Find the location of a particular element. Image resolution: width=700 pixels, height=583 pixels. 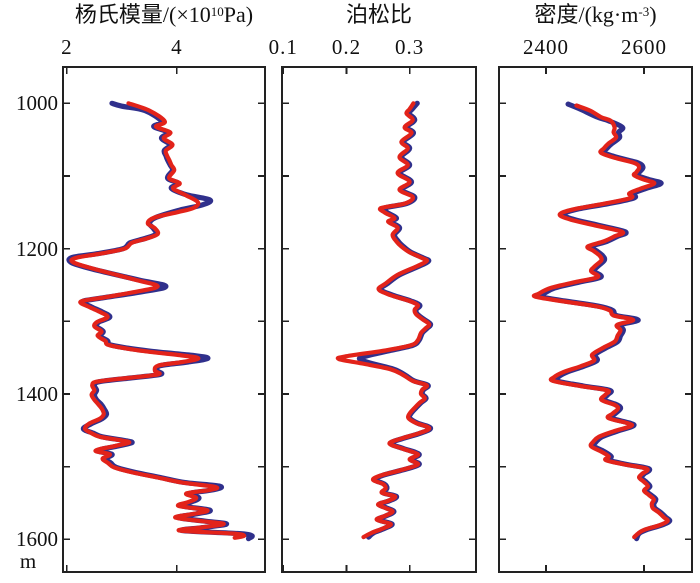

x-tick-label: 2400 is located at coordinates (546, 47).